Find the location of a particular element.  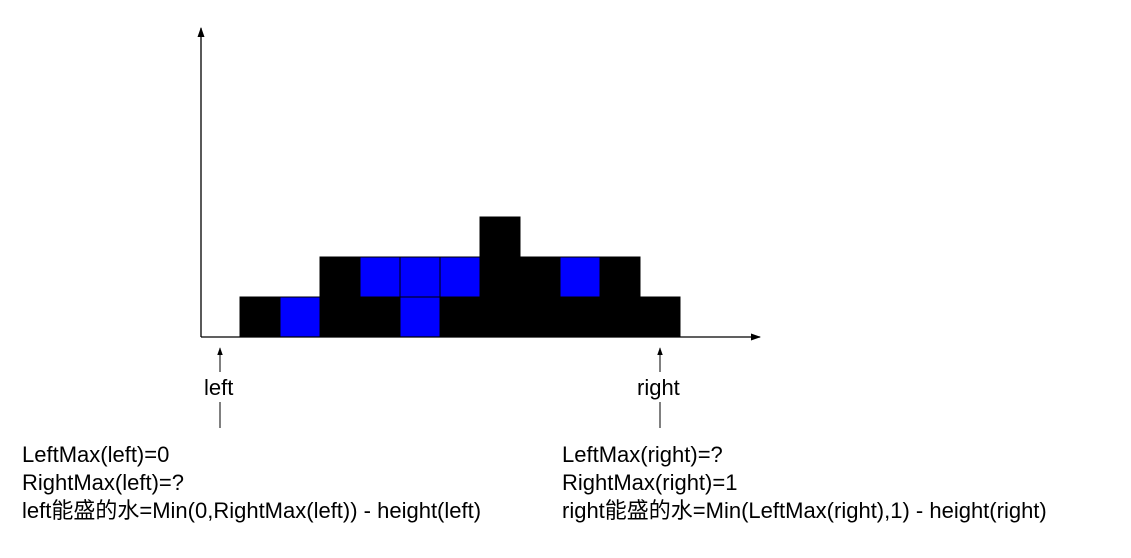

right-pointer-label: right is located at coordinates (658, 387).